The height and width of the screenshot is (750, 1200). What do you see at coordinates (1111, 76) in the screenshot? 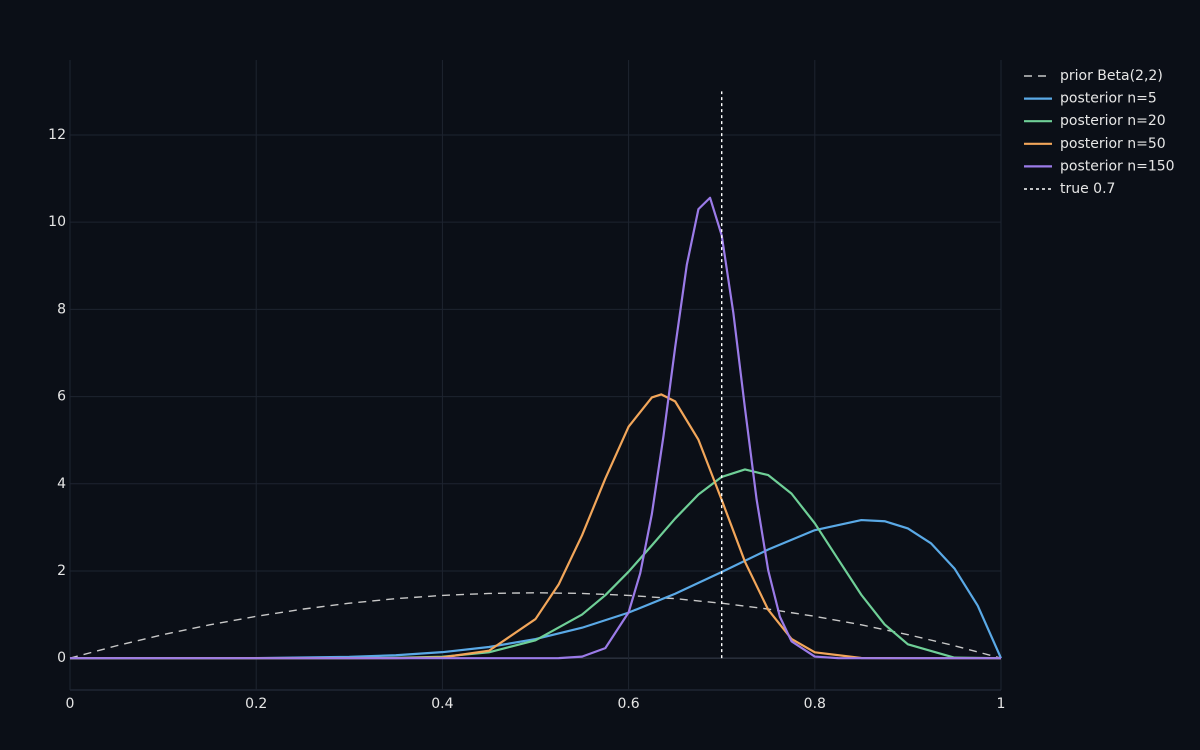
I see `legend-label: prior Beta(2,2)` at bounding box center [1111, 76].